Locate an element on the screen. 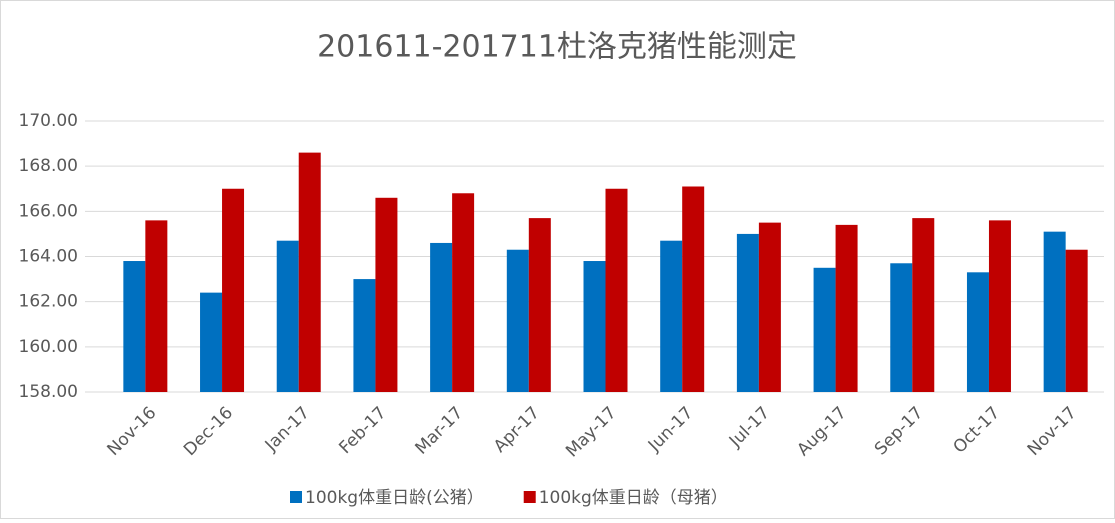 This screenshot has height=523, width=1115. y-tick-label: 162.00 is located at coordinates (48, 302).